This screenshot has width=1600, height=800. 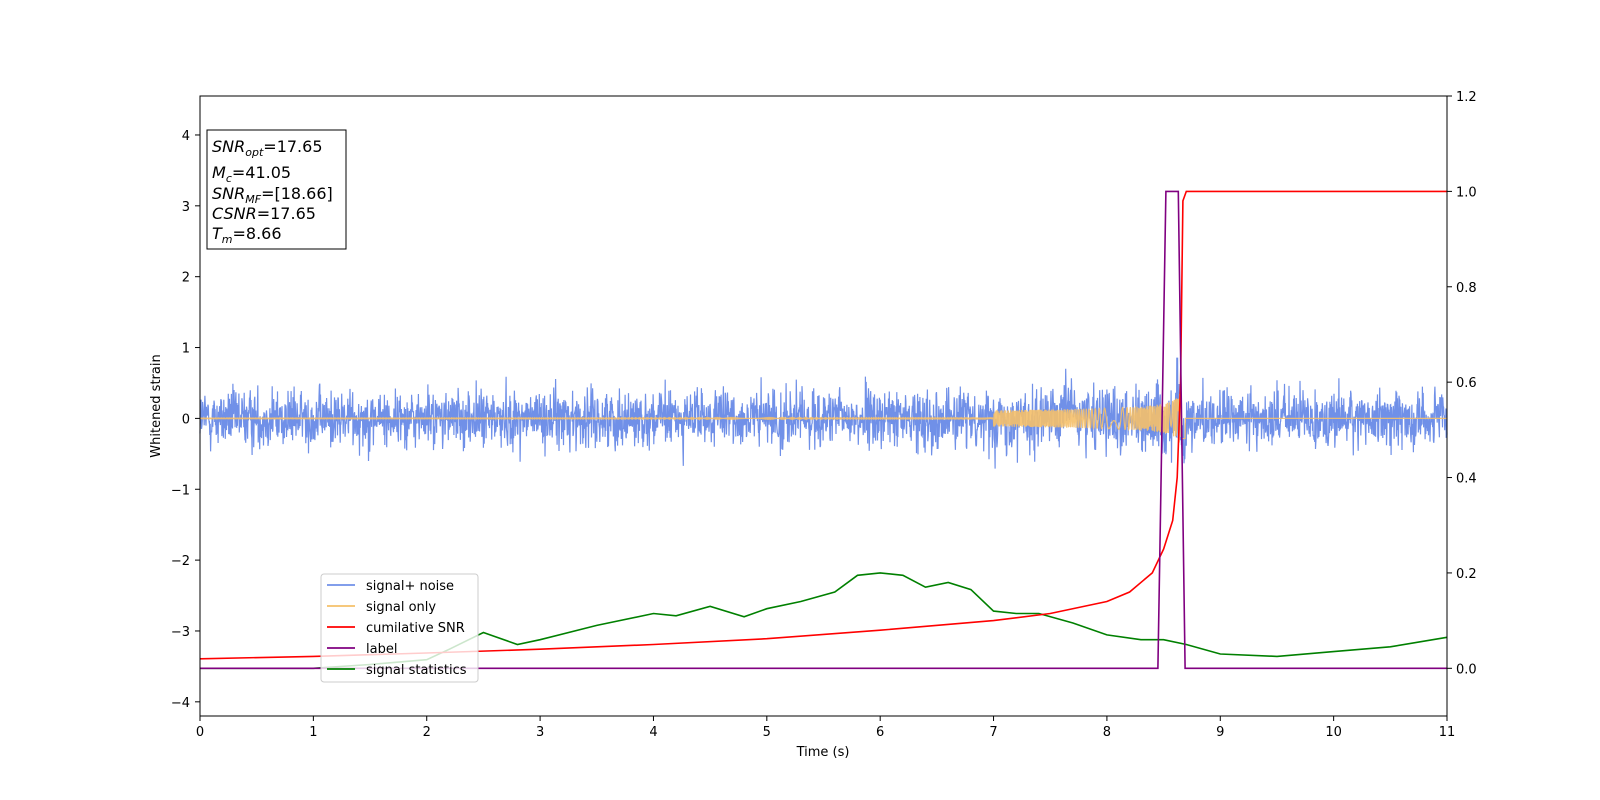 I want to click on y-left-tick-label: 1, so click(x=186, y=349).